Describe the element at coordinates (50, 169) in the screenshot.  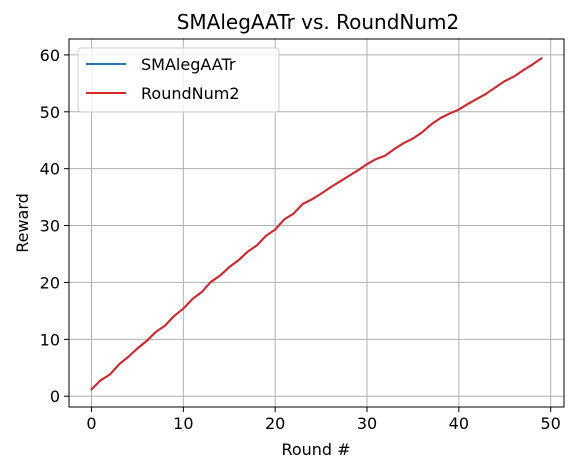
I see `y-tick-label: 40` at that location.